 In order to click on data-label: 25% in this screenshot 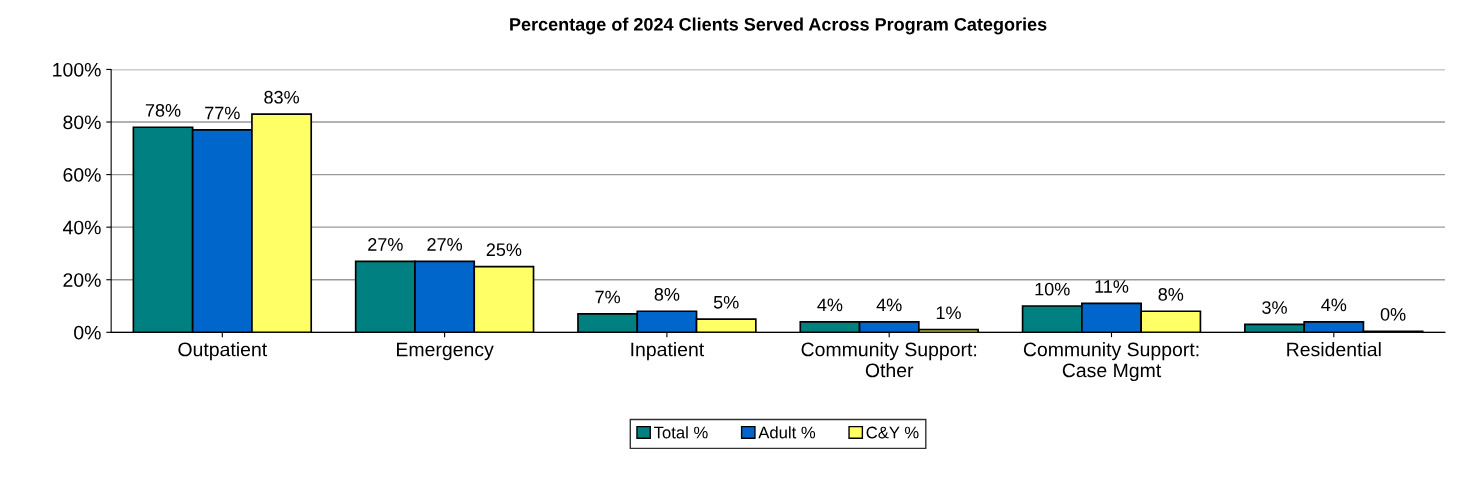, I will do `click(504, 250)`.